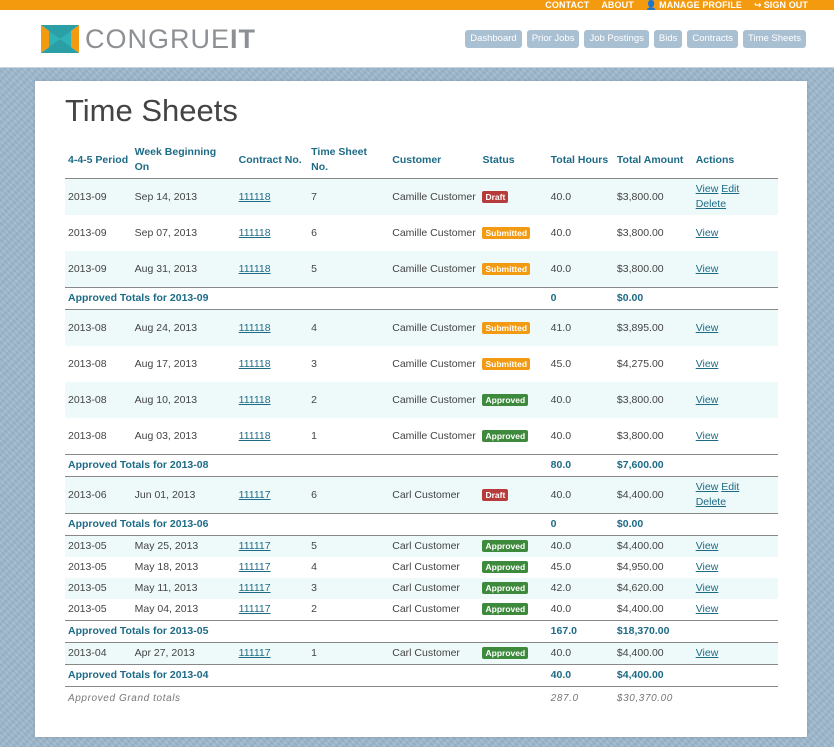 Image resolution: width=834 pixels, height=747 pixels. What do you see at coordinates (653, 588) in the screenshot?
I see `amount-cell: $4,620.00` at bounding box center [653, 588].